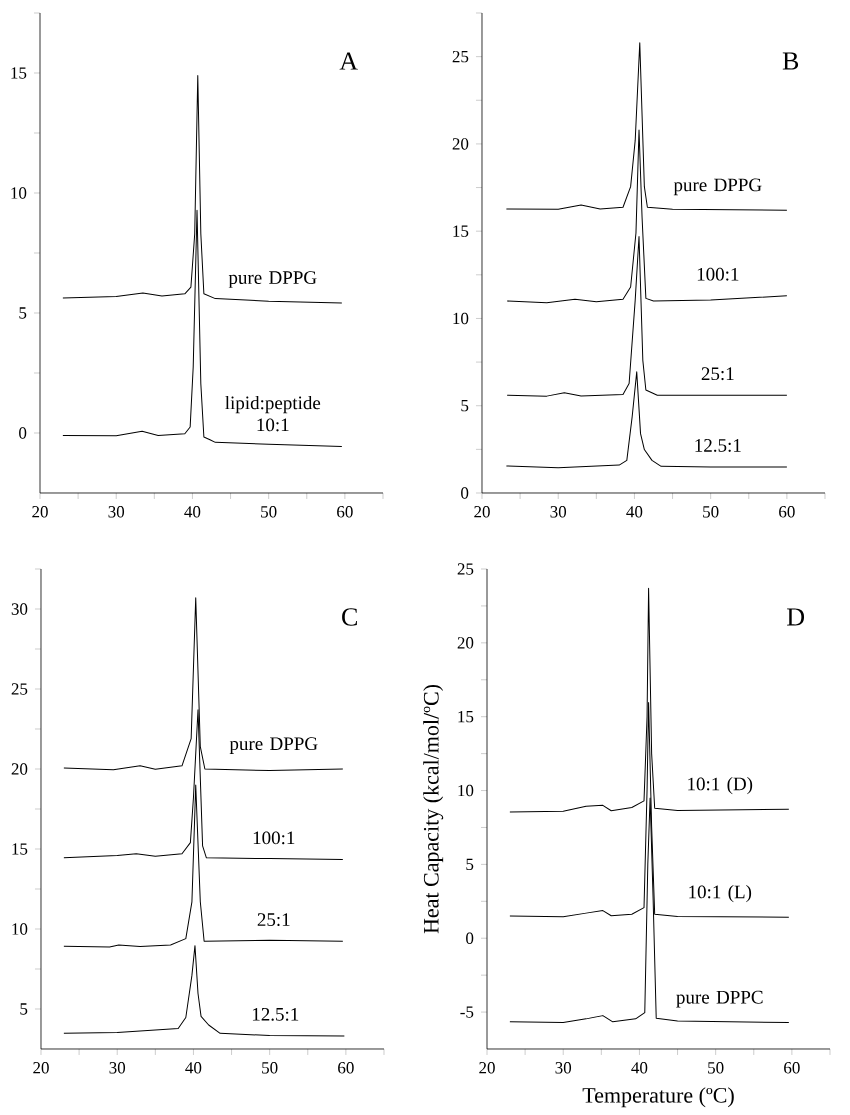 The image size is (850, 1115). Describe the element at coordinates (720, 786) in the screenshot. I see `series-label: 10:1 (D)` at that location.